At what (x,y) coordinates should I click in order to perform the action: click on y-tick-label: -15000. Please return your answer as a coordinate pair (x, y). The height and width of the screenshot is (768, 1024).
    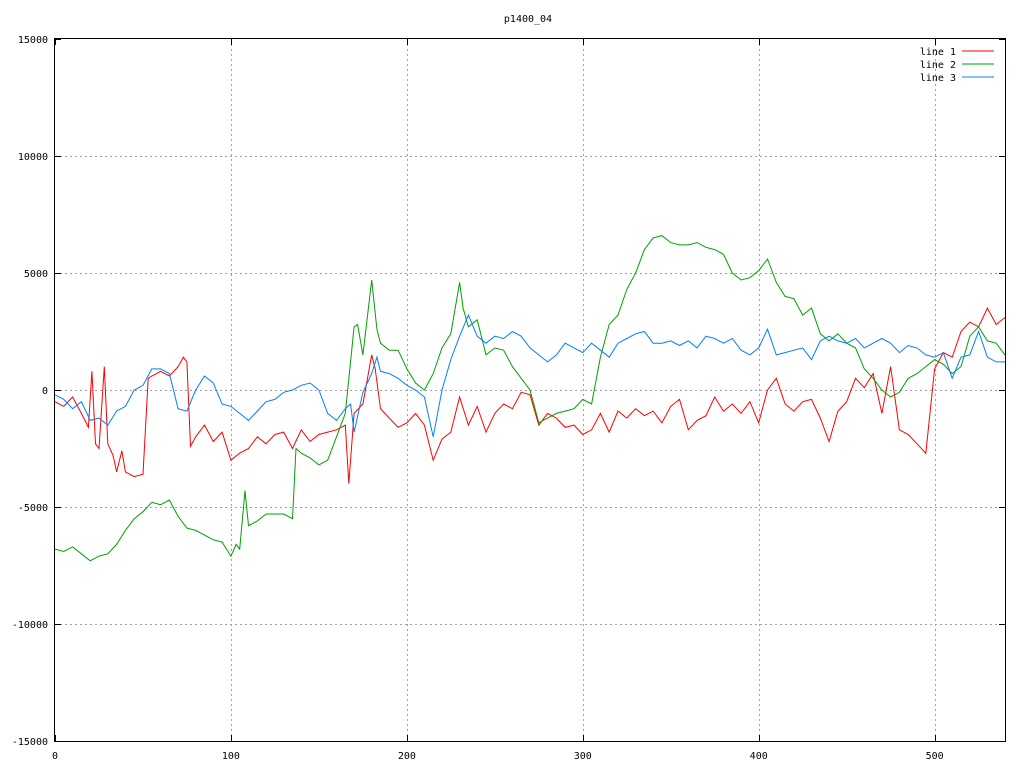
    Looking at the image, I should click on (30, 742).